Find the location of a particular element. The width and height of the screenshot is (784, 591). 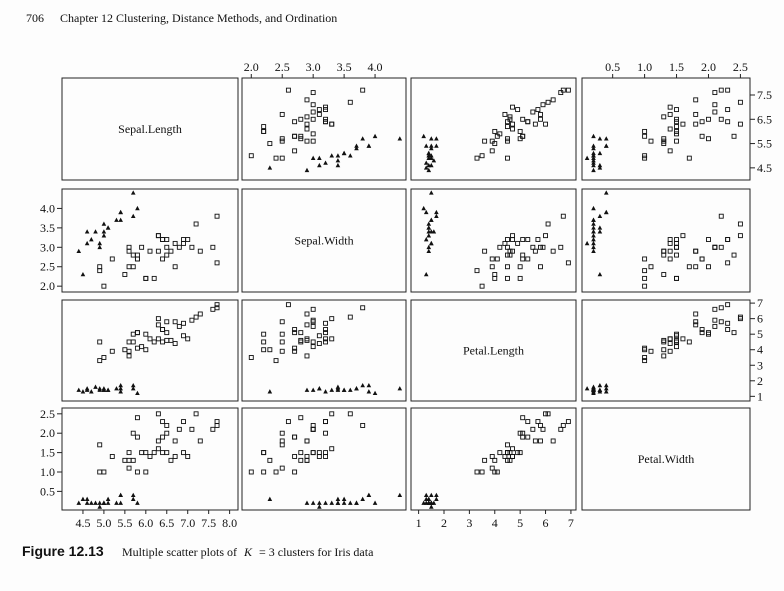

y-tick-label: 7.5 is located at coordinates (764, 95).